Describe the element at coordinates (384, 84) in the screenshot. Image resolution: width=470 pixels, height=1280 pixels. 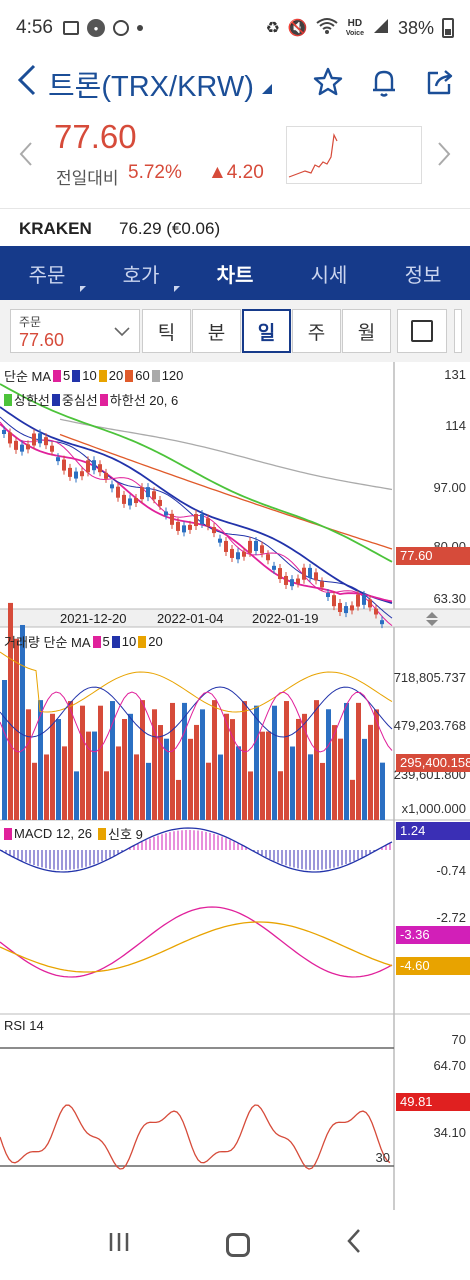
I see `bell-icon` at that location.